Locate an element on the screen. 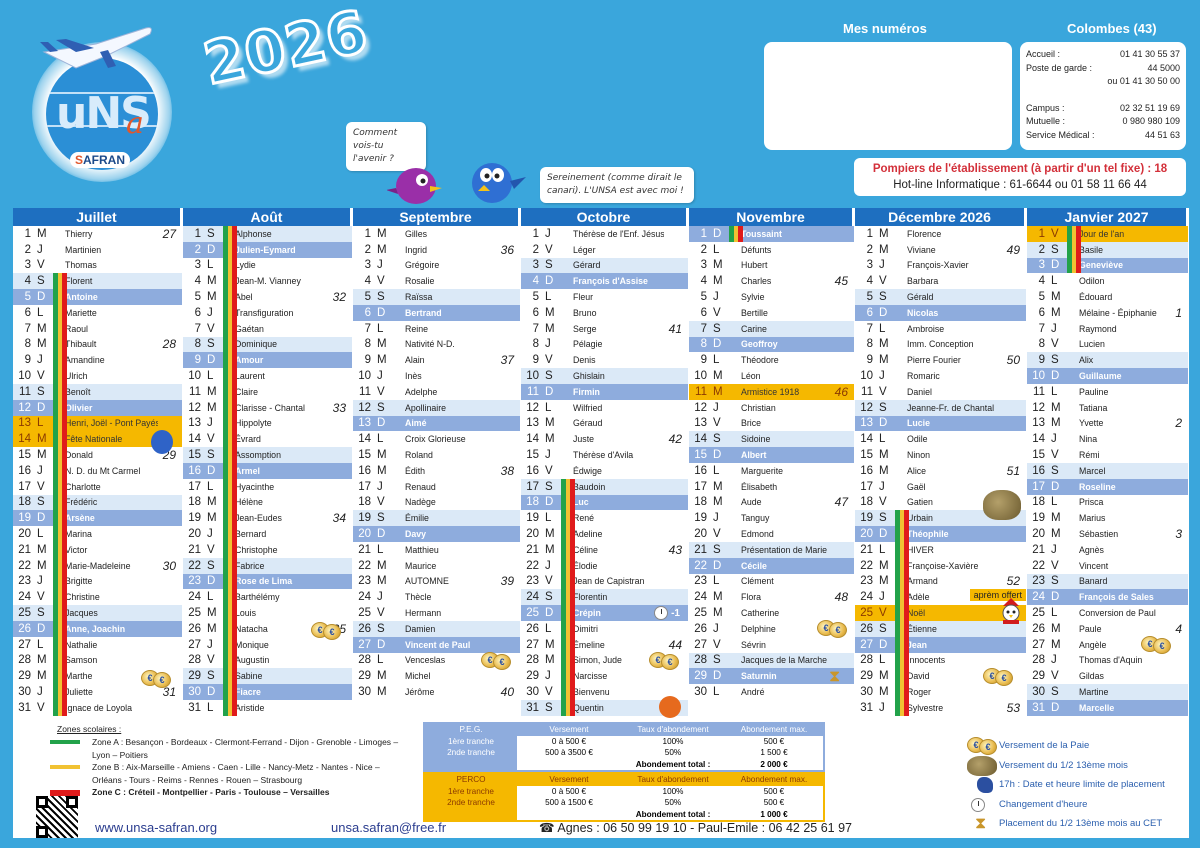  saint-name: Jour de l'an is located at coordinates (1102, 233).